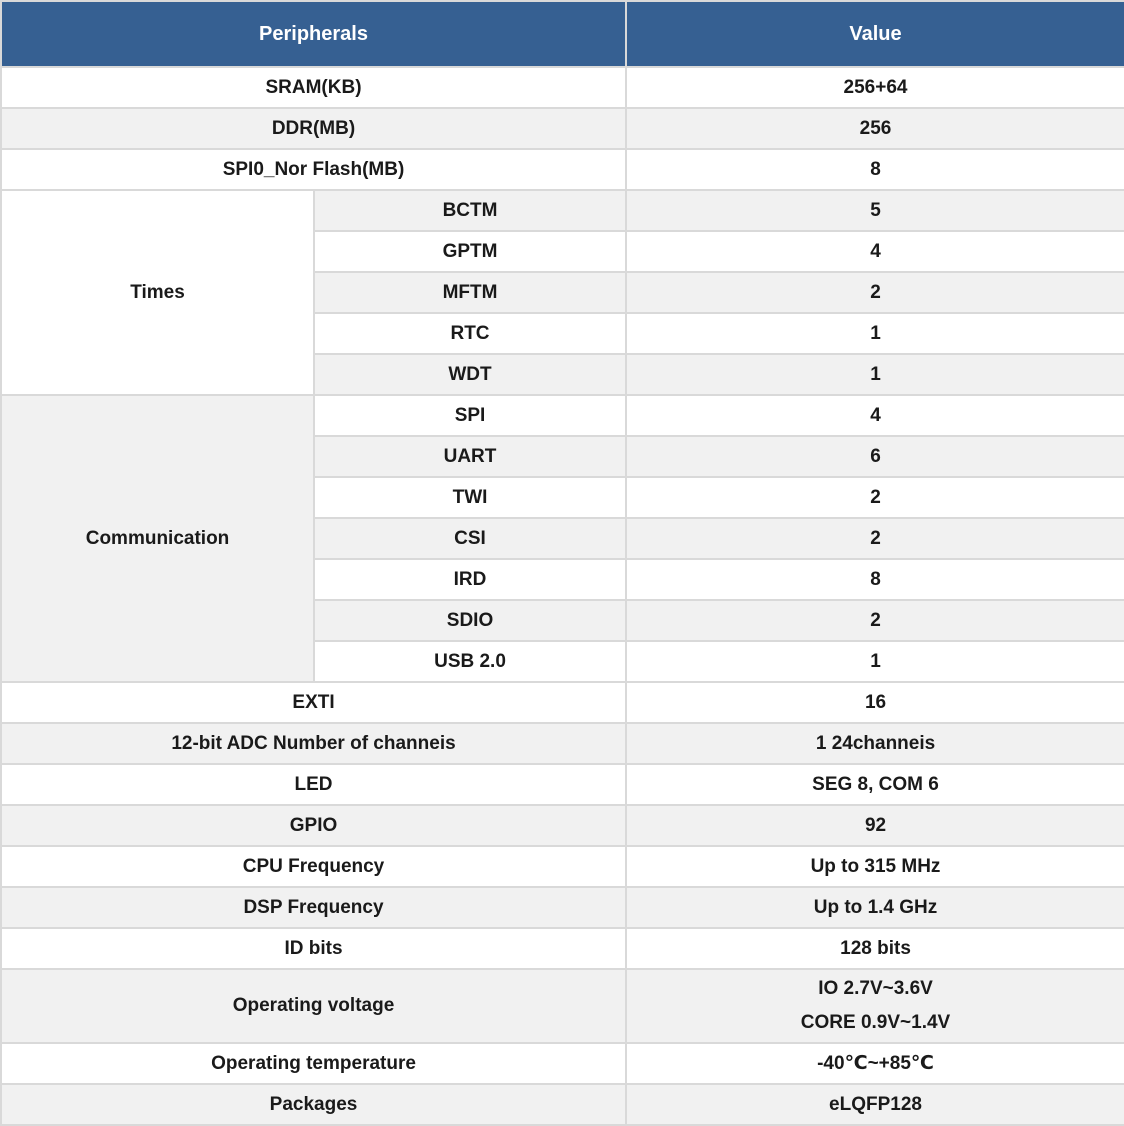  I want to click on table-row-sram: SRAM(KB) 256+64, so click(562, 87).